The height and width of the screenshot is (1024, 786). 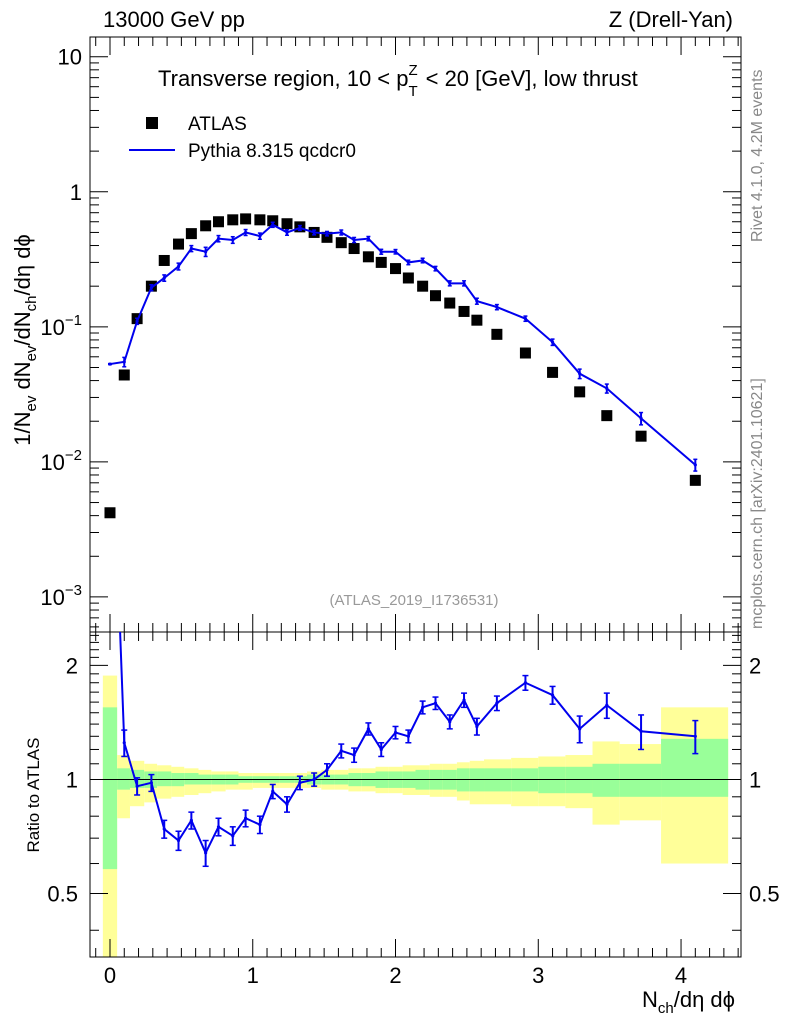 I want to click on source-text: mcplots.cern.ch [arXiv:2401.10621], so click(x=757, y=503).